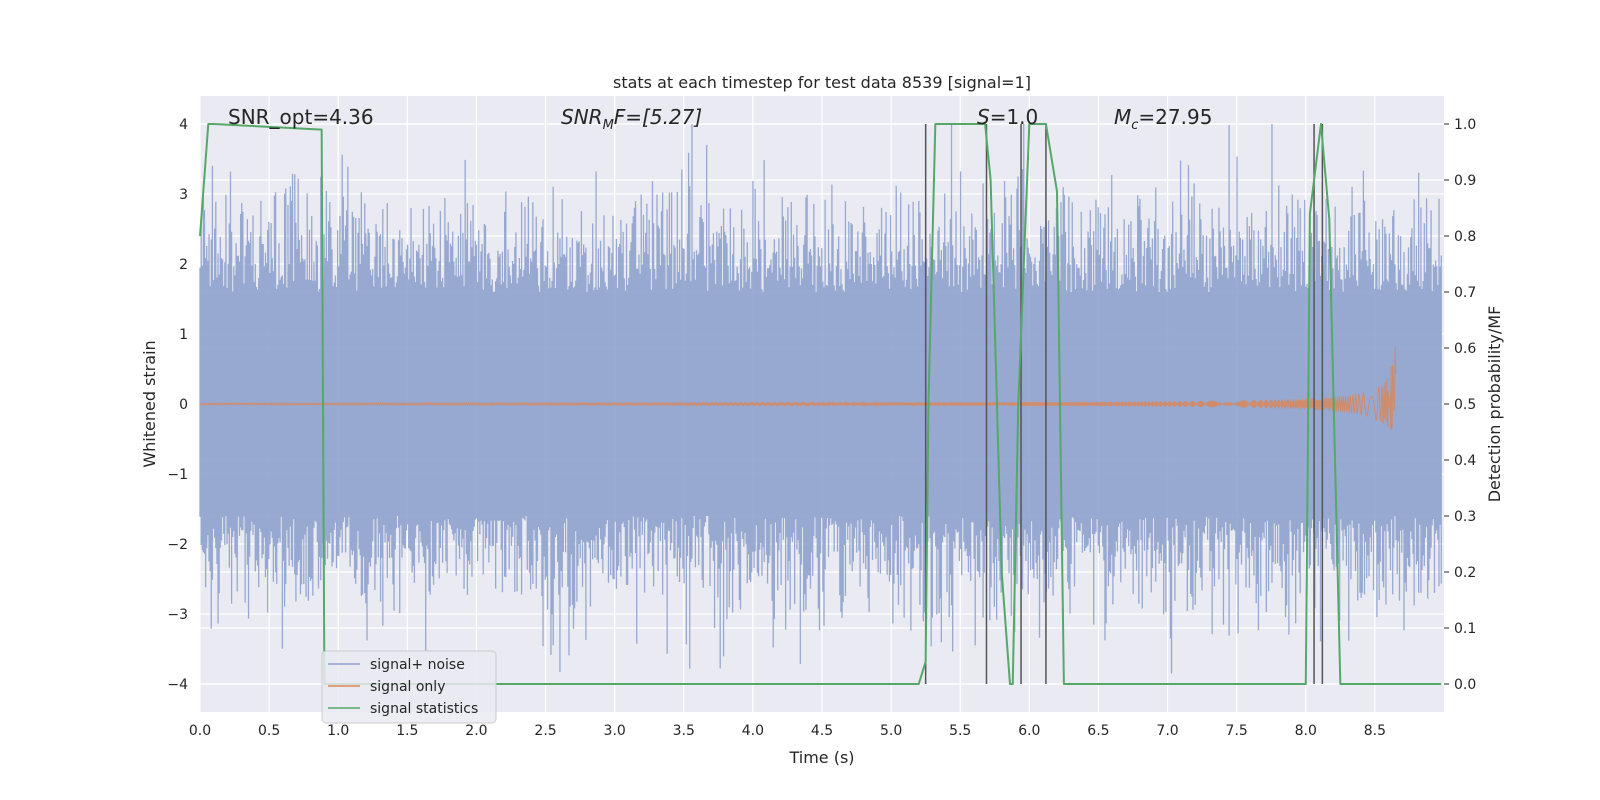 Image resolution: width=1600 pixels, height=800 pixels. What do you see at coordinates (177, 615) in the screenshot?
I see `y-tick-label: −3` at bounding box center [177, 615].